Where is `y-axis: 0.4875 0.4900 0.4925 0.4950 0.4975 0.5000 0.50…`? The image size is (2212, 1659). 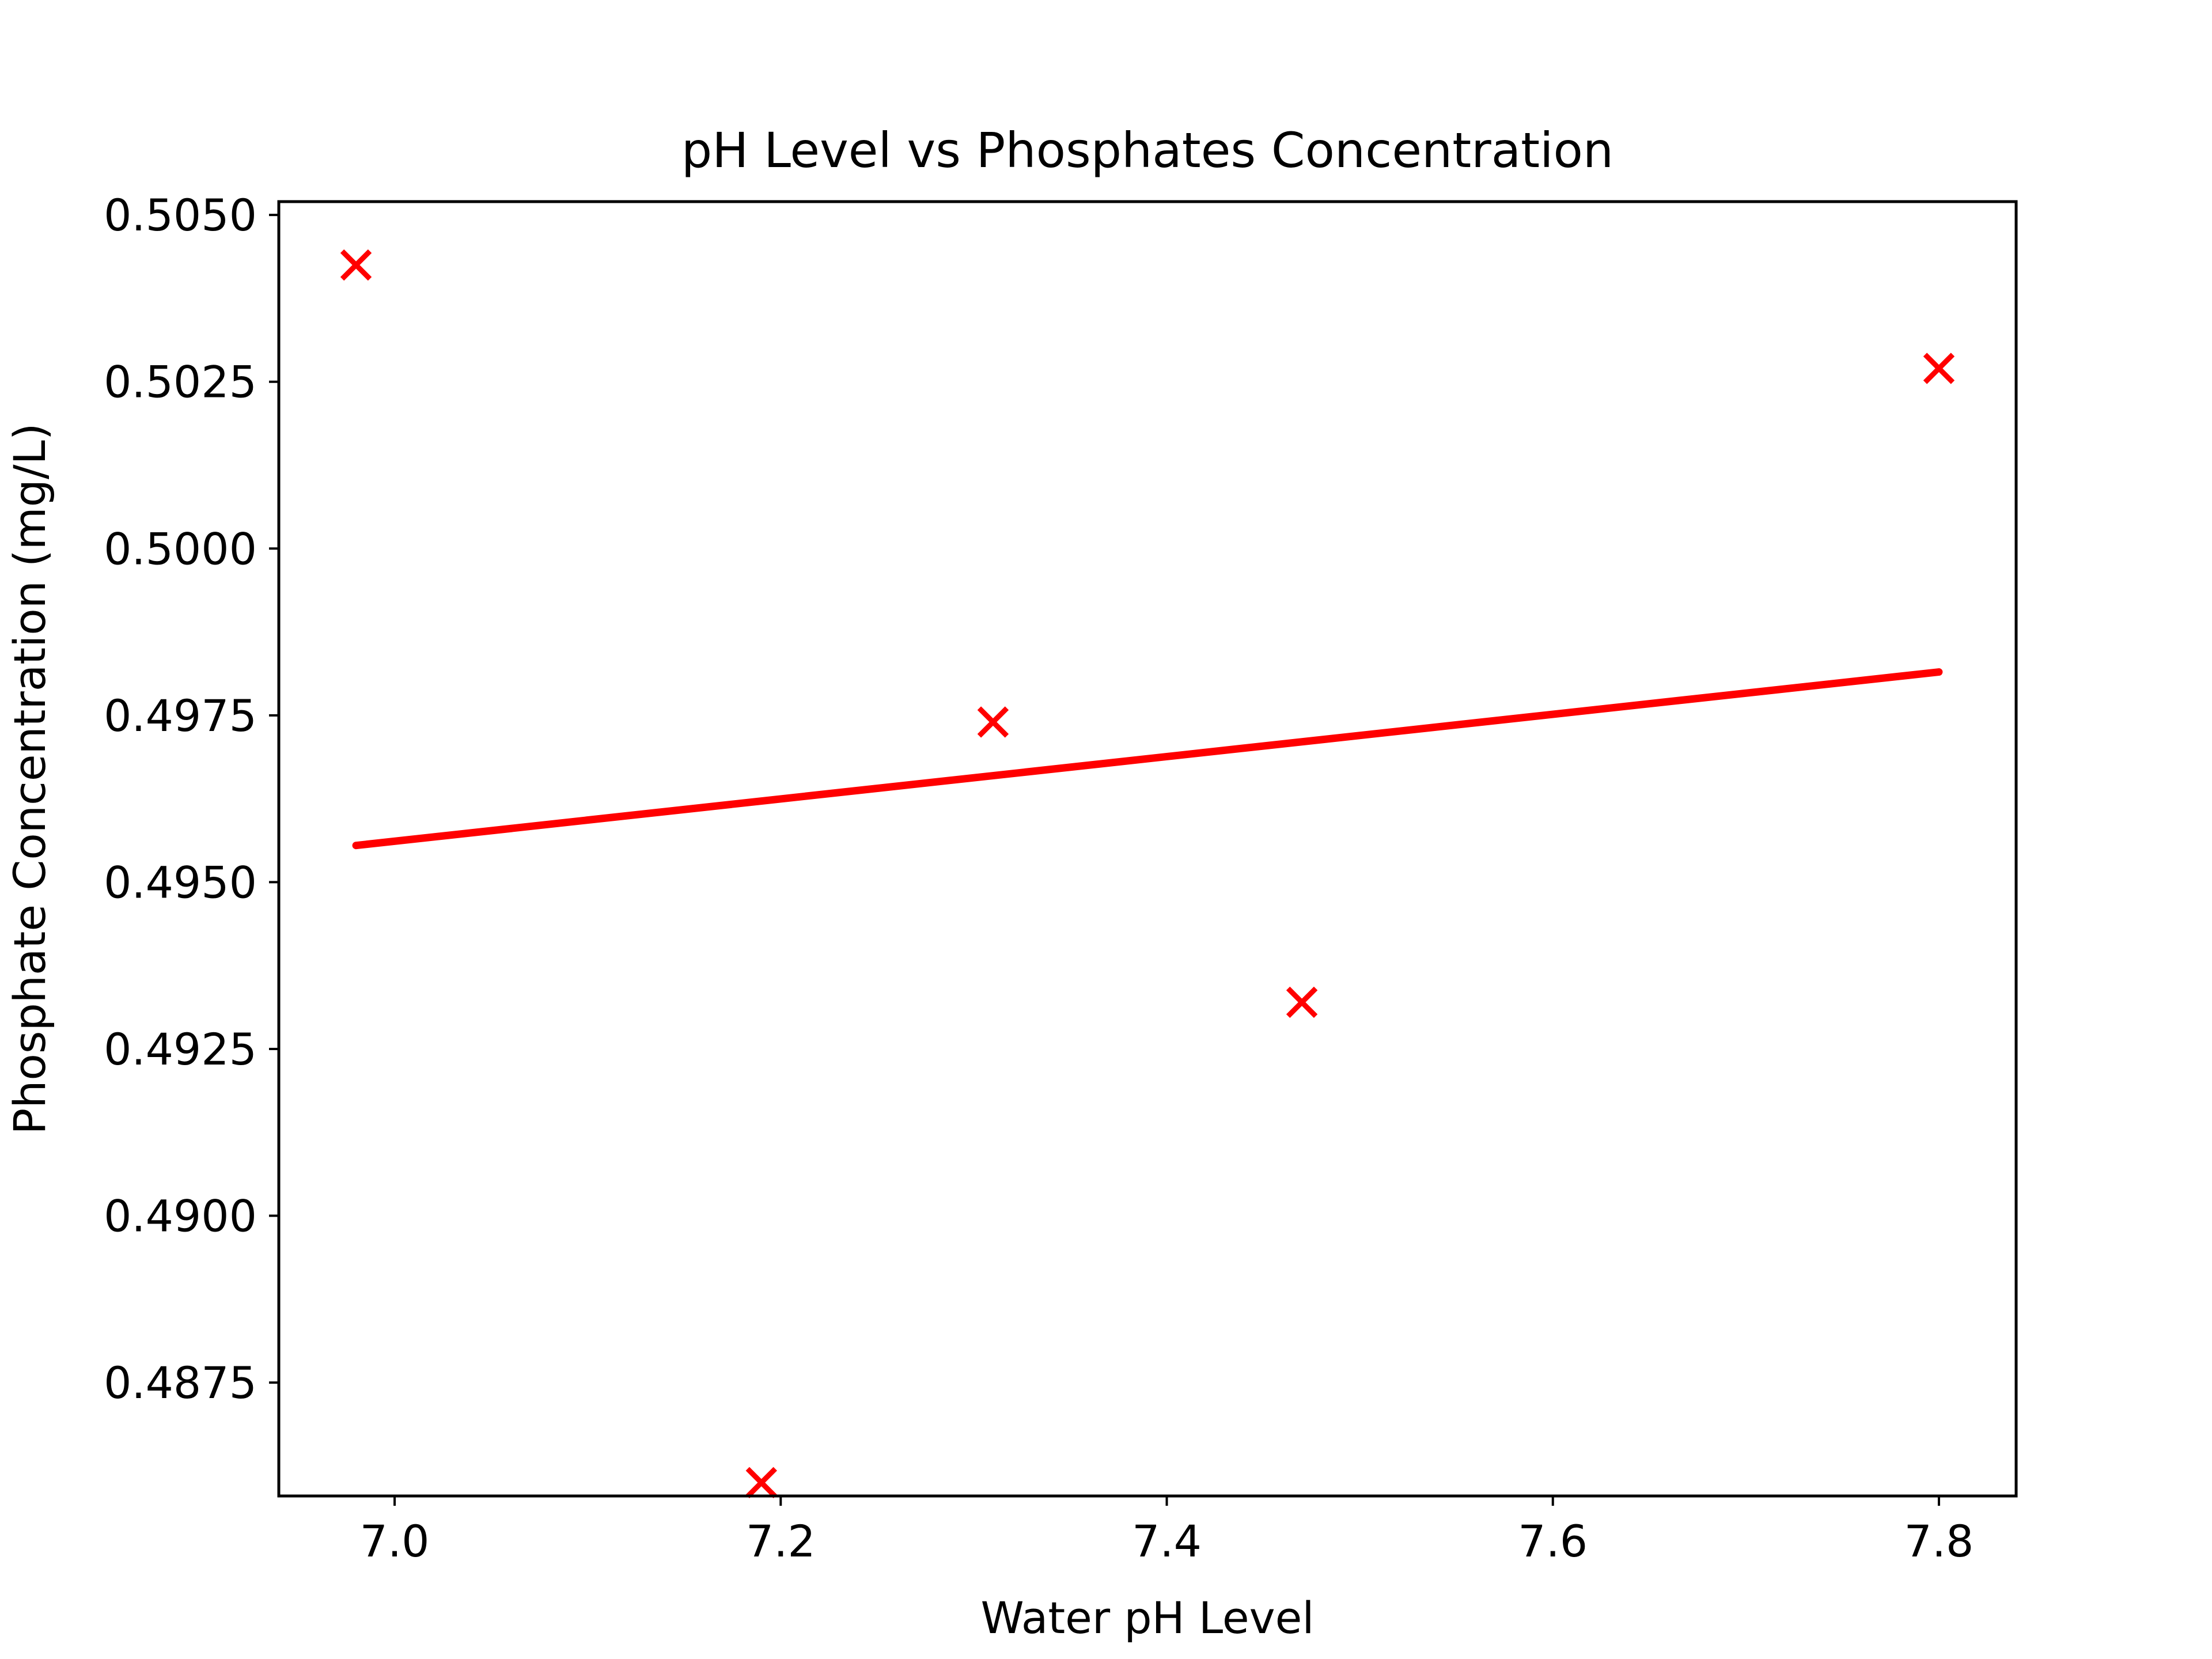
y-axis: 0.4875 0.4900 0.4925 0.4950 0.4975 0.5000 0.50… is located at coordinates (191, 799).